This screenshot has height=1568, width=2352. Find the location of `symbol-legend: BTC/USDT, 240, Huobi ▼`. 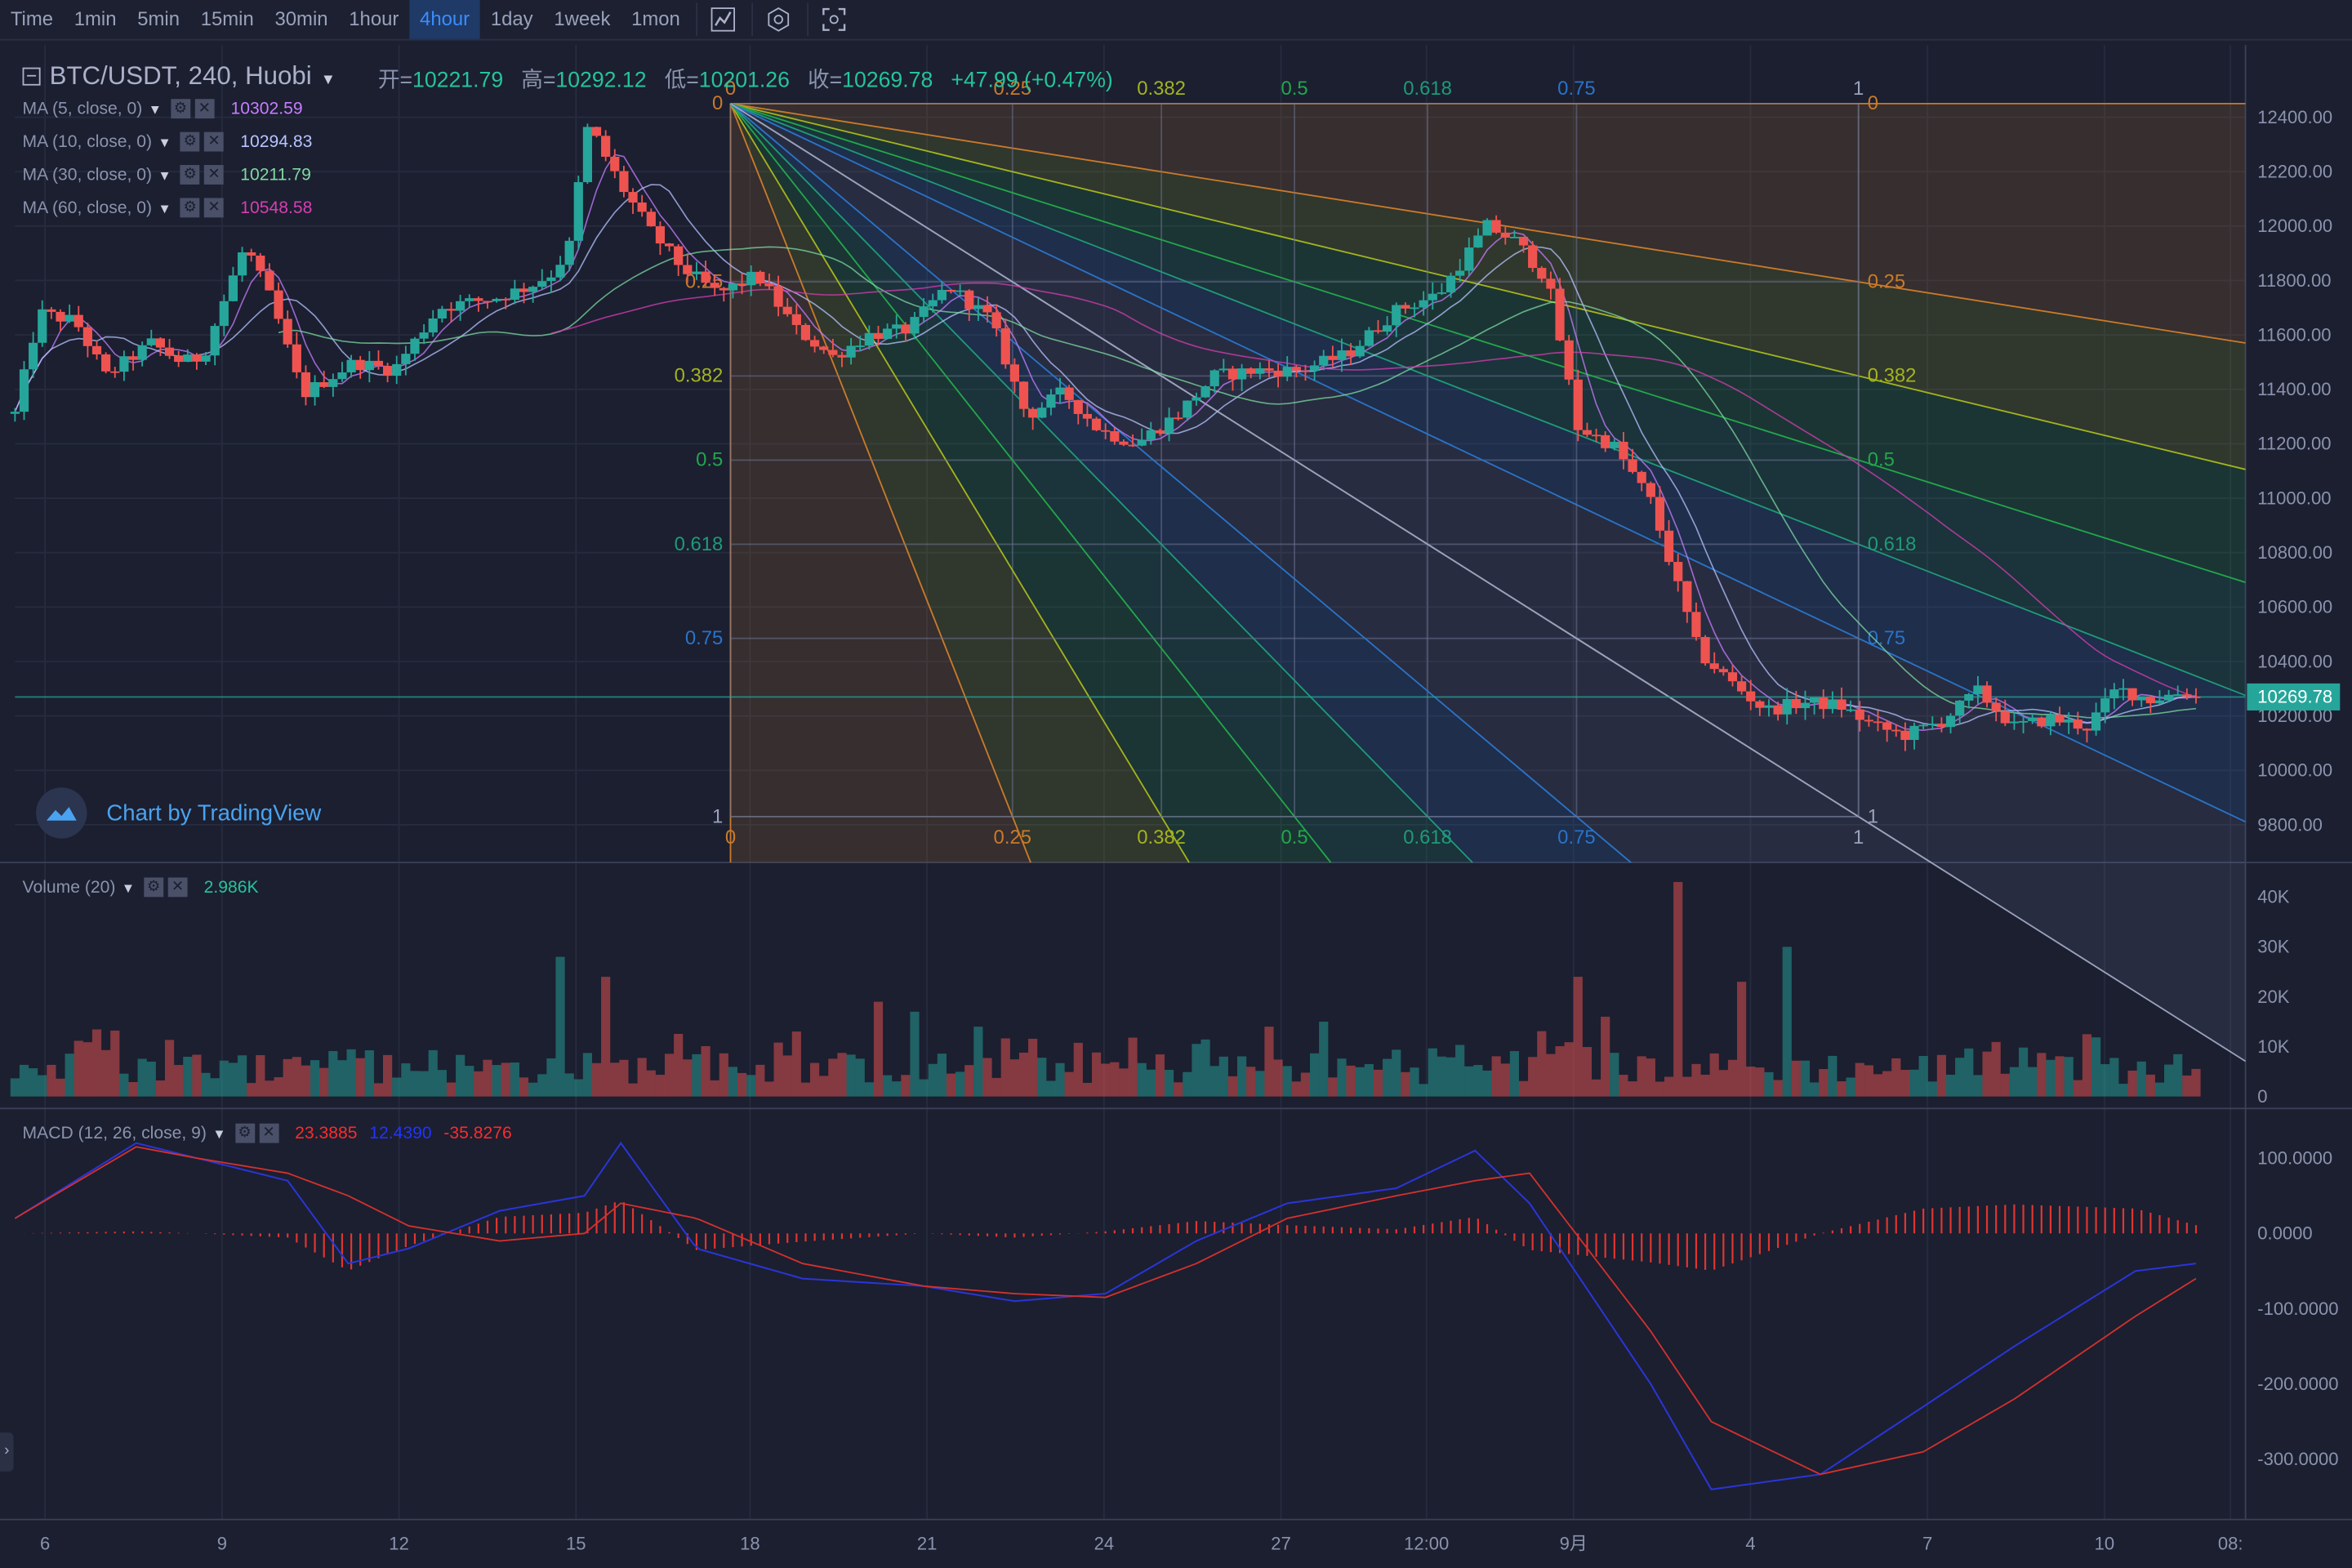

symbol-legend: BTC/USDT, 240, Huobi ▼ is located at coordinates (179, 76).